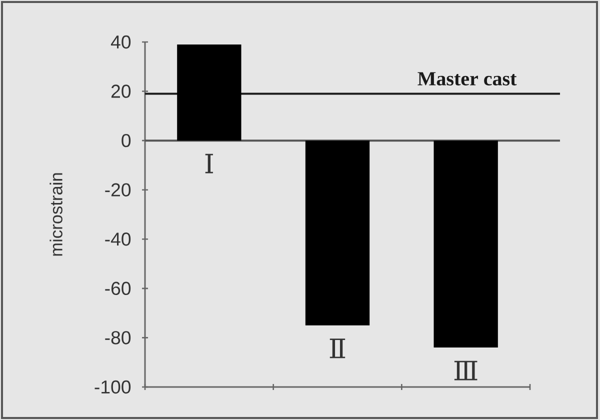 The height and width of the screenshot is (420, 600). What do you see at coordinates (466, 370) in the screenshot?
I see `x-tick-label: Ⅲ` at bounding box center [466, 370].